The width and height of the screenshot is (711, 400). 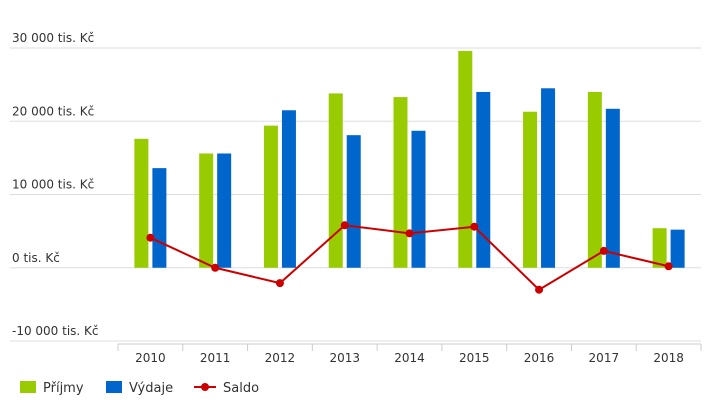 What do you see at coordinates (205, 387) in the screenshot?
I see `legend-marker-saldo` at bounding box center [205, 387].